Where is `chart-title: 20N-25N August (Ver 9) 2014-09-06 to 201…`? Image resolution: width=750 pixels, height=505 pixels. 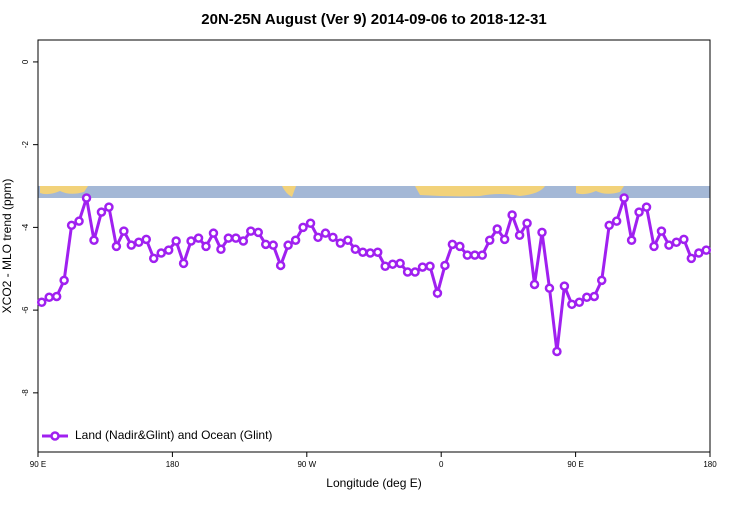
chart-title: 20N-25N August (Ver 9) 2014-09-06 to 201… is located at coordinates (373, 19).